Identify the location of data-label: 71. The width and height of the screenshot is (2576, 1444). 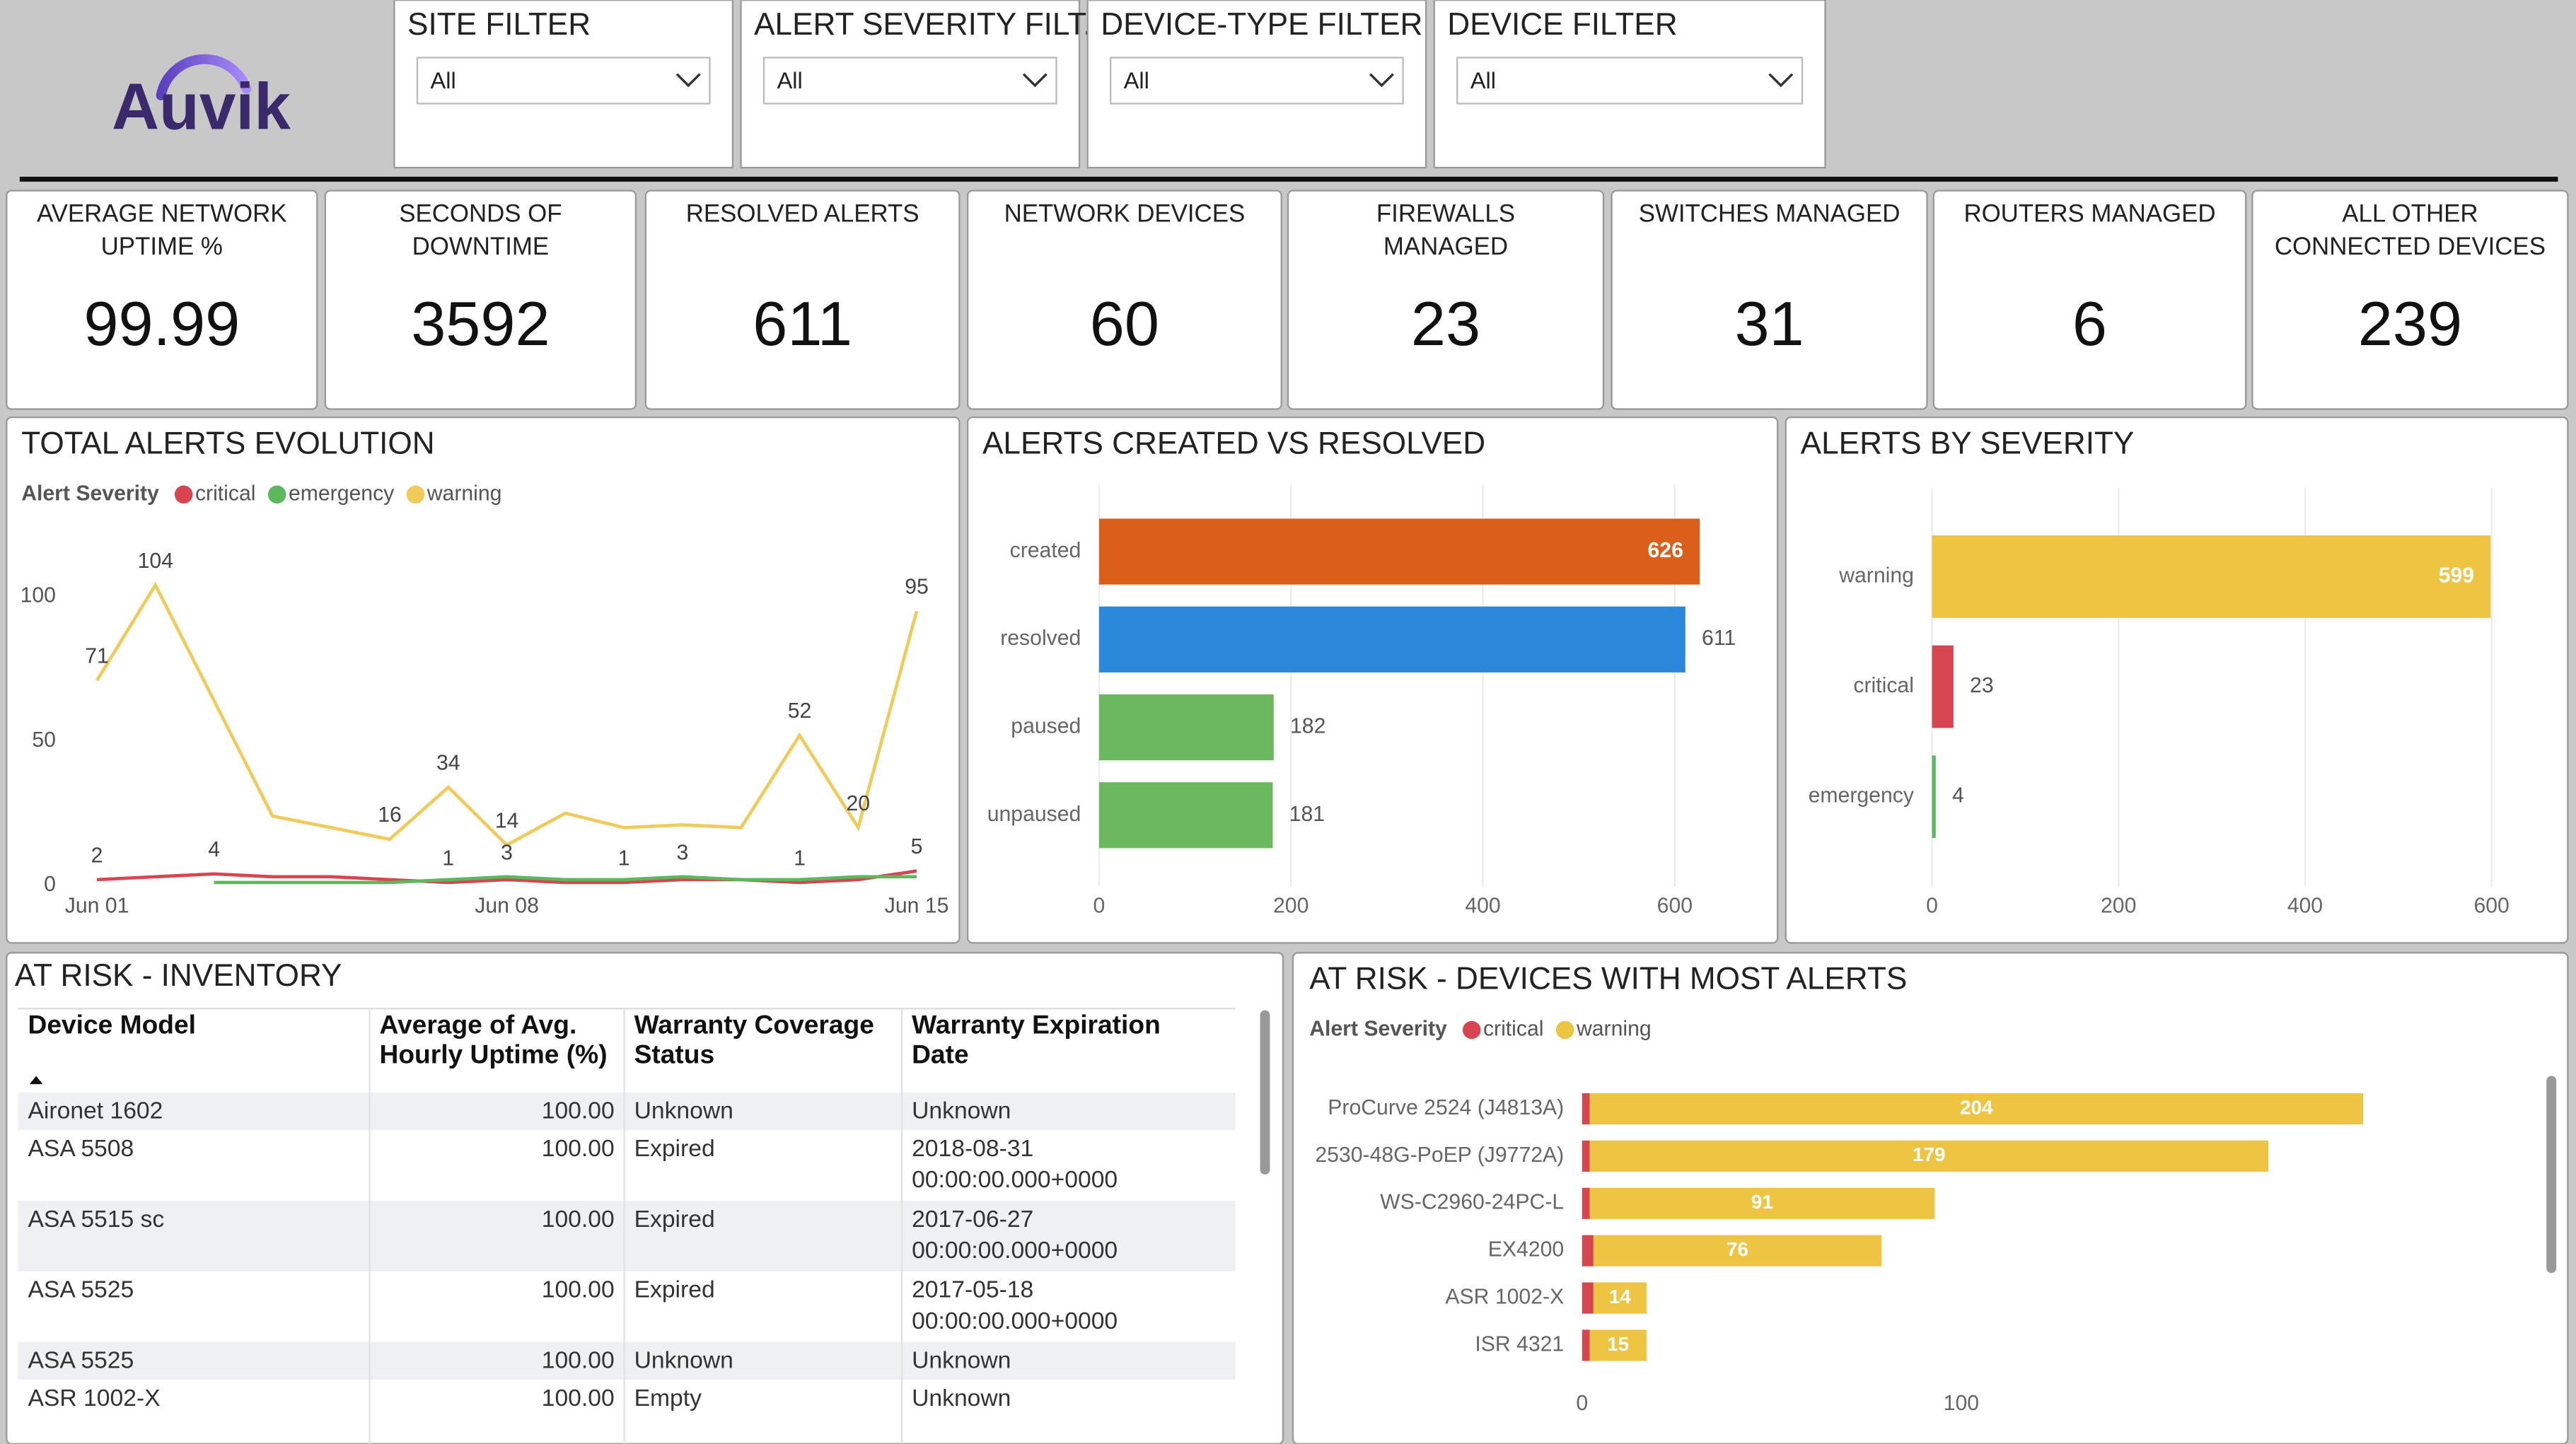
(97, 656).